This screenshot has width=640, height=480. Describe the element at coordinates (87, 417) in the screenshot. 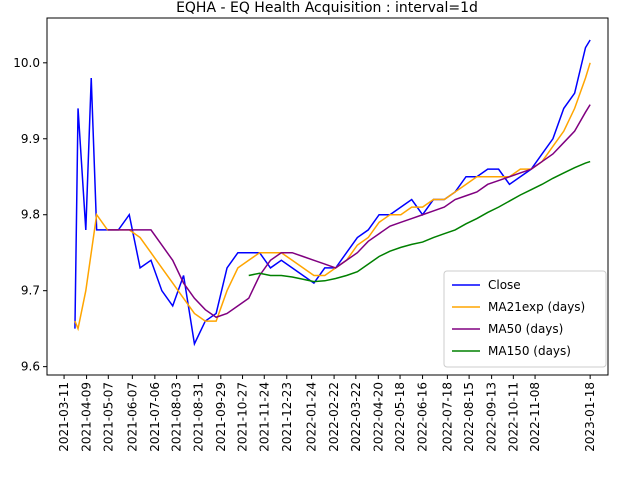

I see `x-tick-label: 2021-04-09` at that location.